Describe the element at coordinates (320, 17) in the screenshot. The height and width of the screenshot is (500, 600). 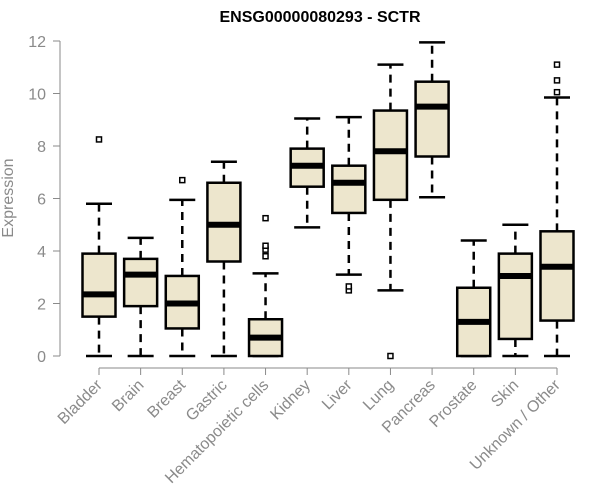
I see `chart-title: ENSG00000080293 - SCTR` at that location.